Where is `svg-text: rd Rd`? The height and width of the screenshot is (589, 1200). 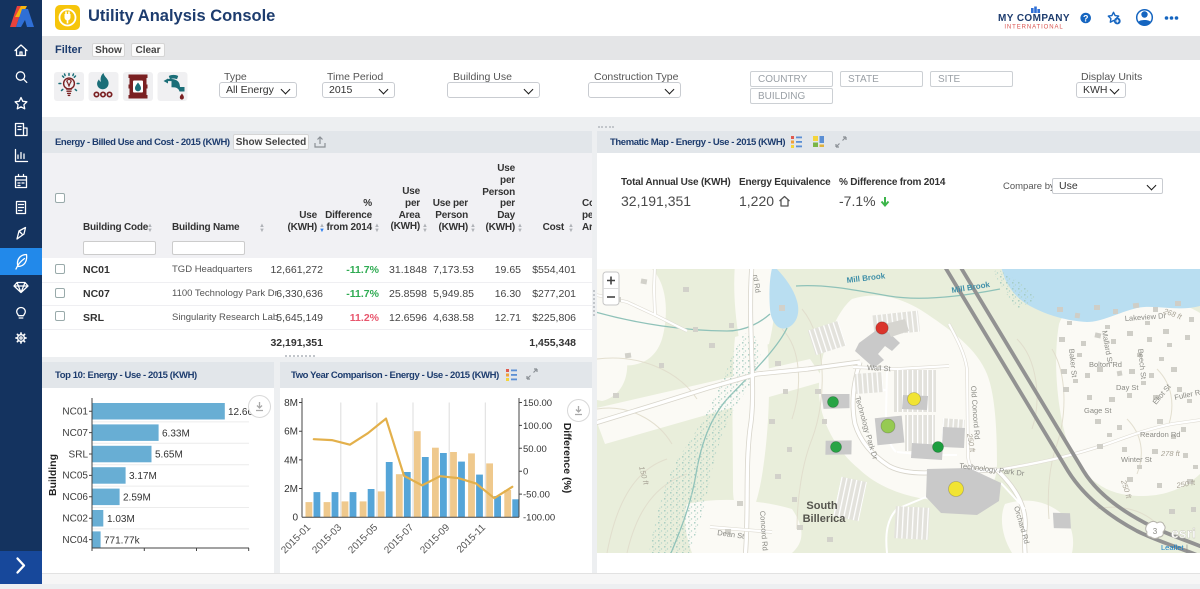
svg-text: rd Rd is located at coordinates (756, 283).